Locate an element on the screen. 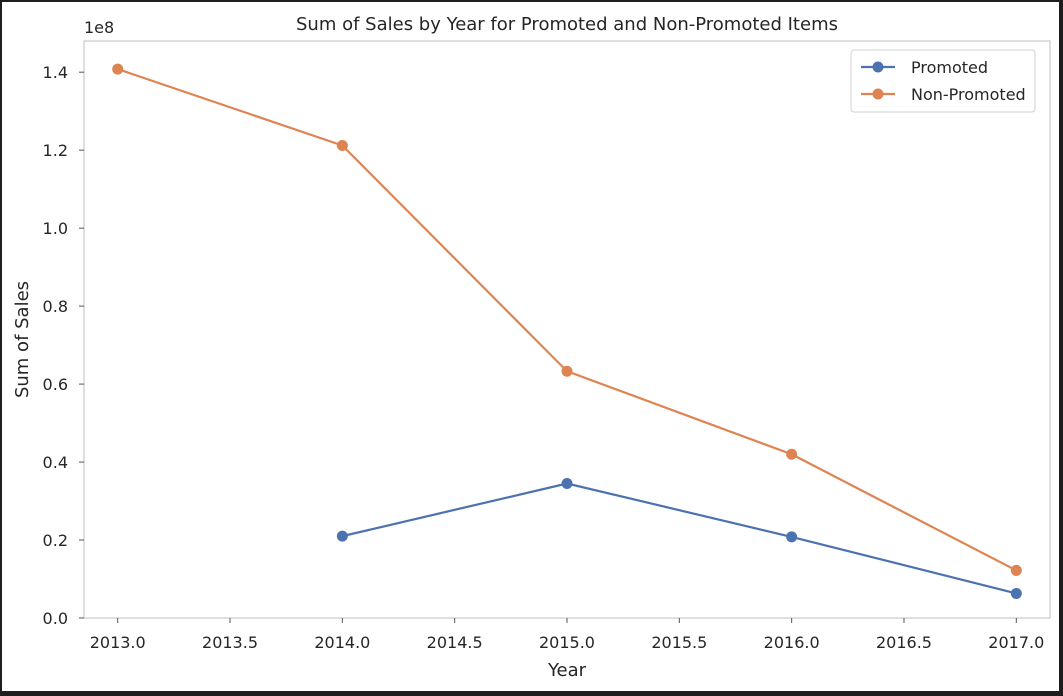 The width and height of the screenshot is (1063, 696). x-tick-label: 2015.0 is located at coordinates (567, 642).